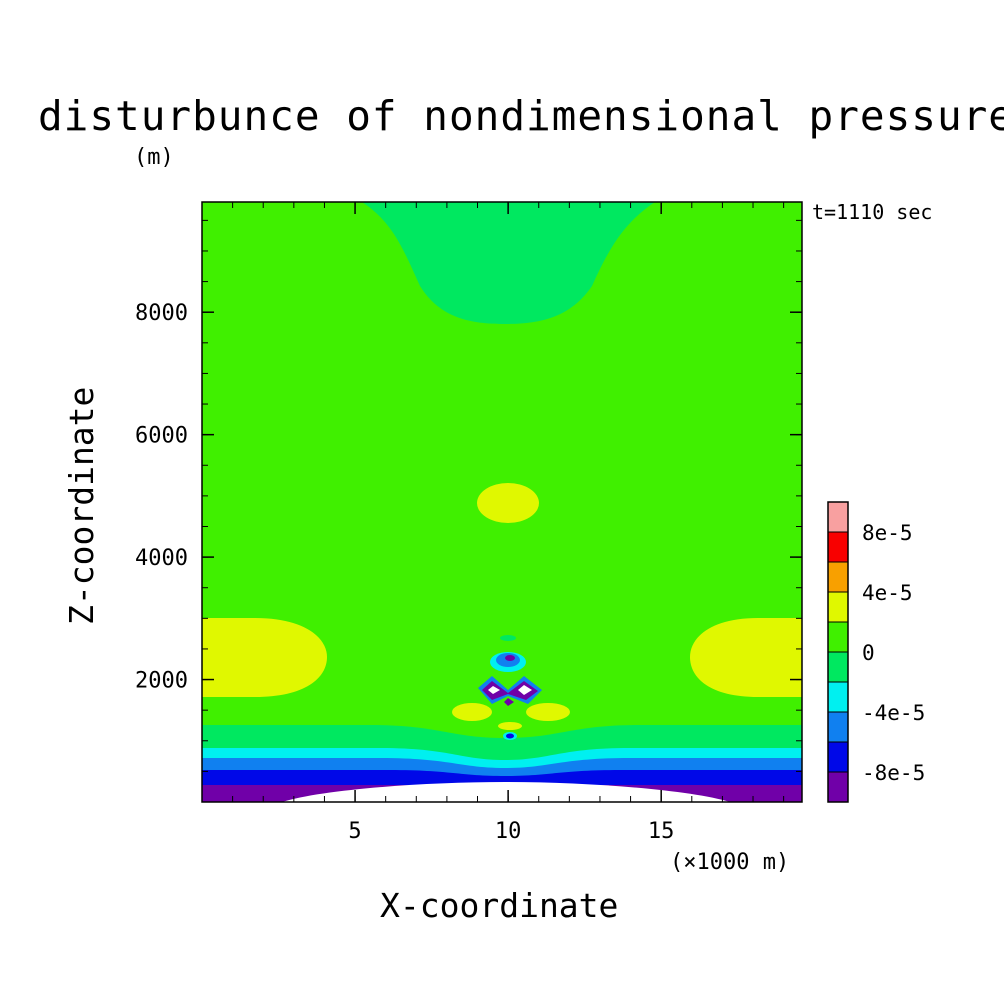 The height and width of the screenshot is (1004, 1004). What do you see at coordinates (508, 503) in the screenshot?
I see `mid-positive-bubble` at bounding box center [508, 503].